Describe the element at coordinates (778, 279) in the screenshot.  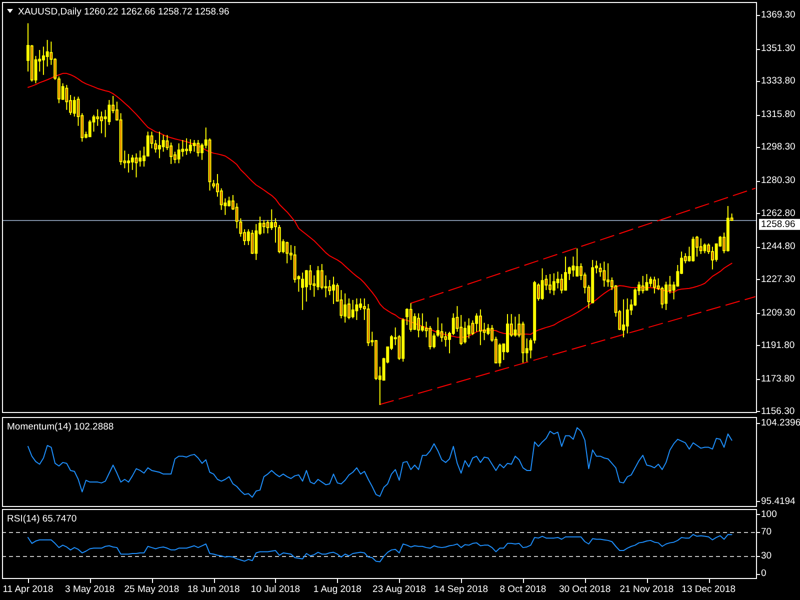
I see `y-tick-label: 1227.30` at that location.